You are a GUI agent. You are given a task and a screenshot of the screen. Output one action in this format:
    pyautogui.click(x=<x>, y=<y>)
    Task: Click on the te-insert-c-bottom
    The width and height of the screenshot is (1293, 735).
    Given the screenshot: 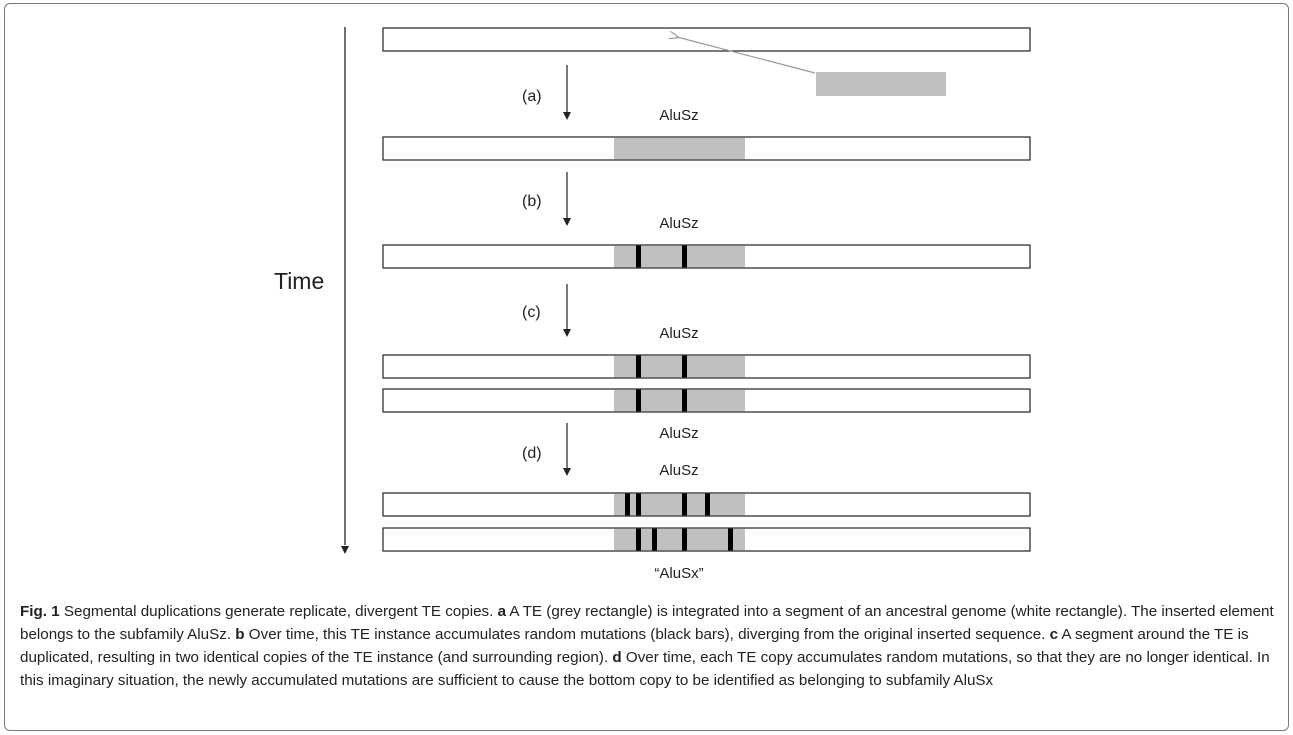 What is the action you would take?
    pyautogui.click(x=679, y=400)
    